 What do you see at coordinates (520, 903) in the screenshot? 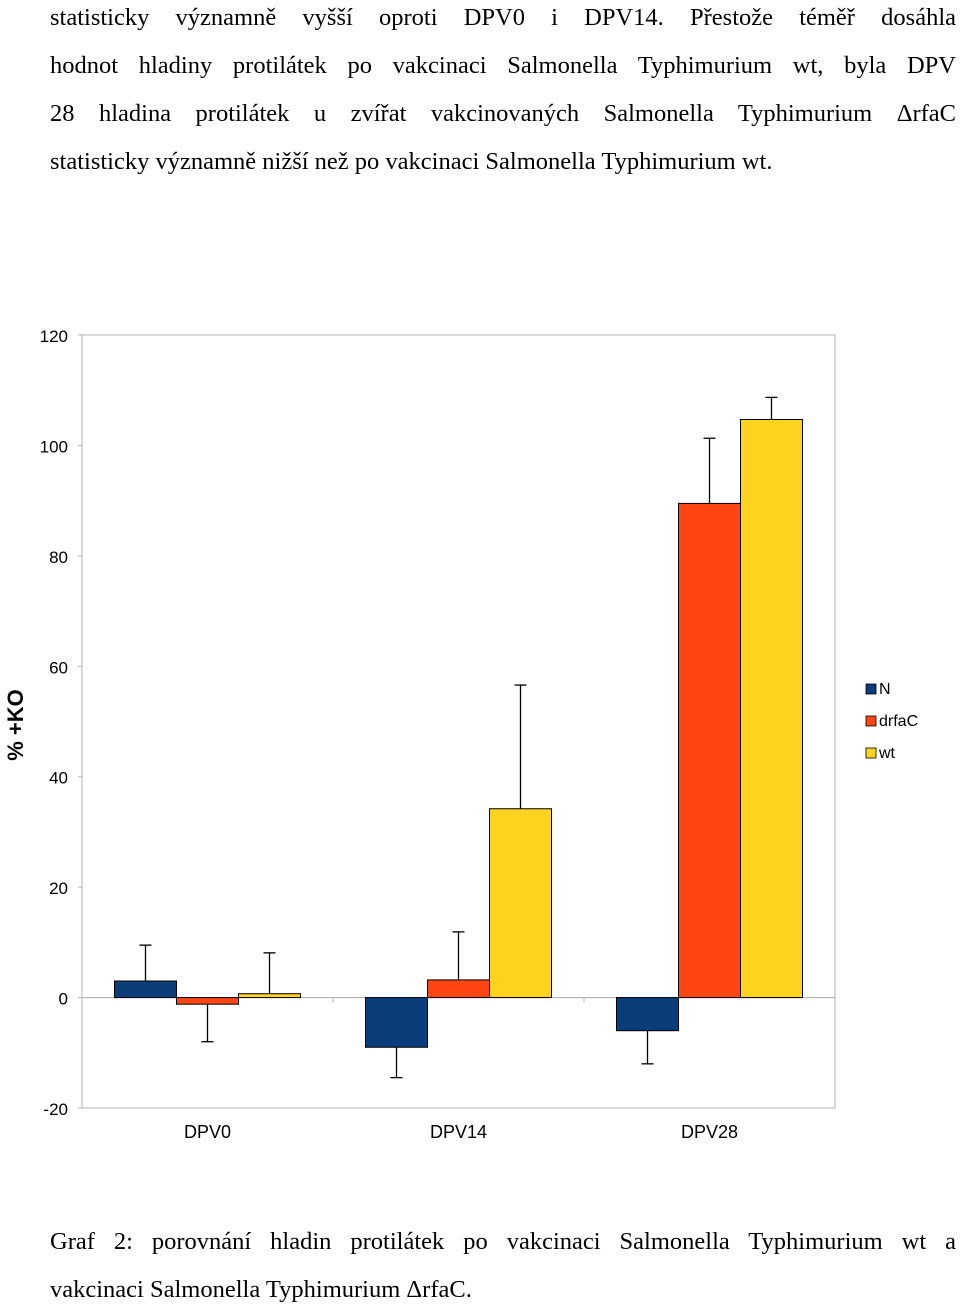
I see `bar-wt-DPV14` at bounding box center [520, 903].